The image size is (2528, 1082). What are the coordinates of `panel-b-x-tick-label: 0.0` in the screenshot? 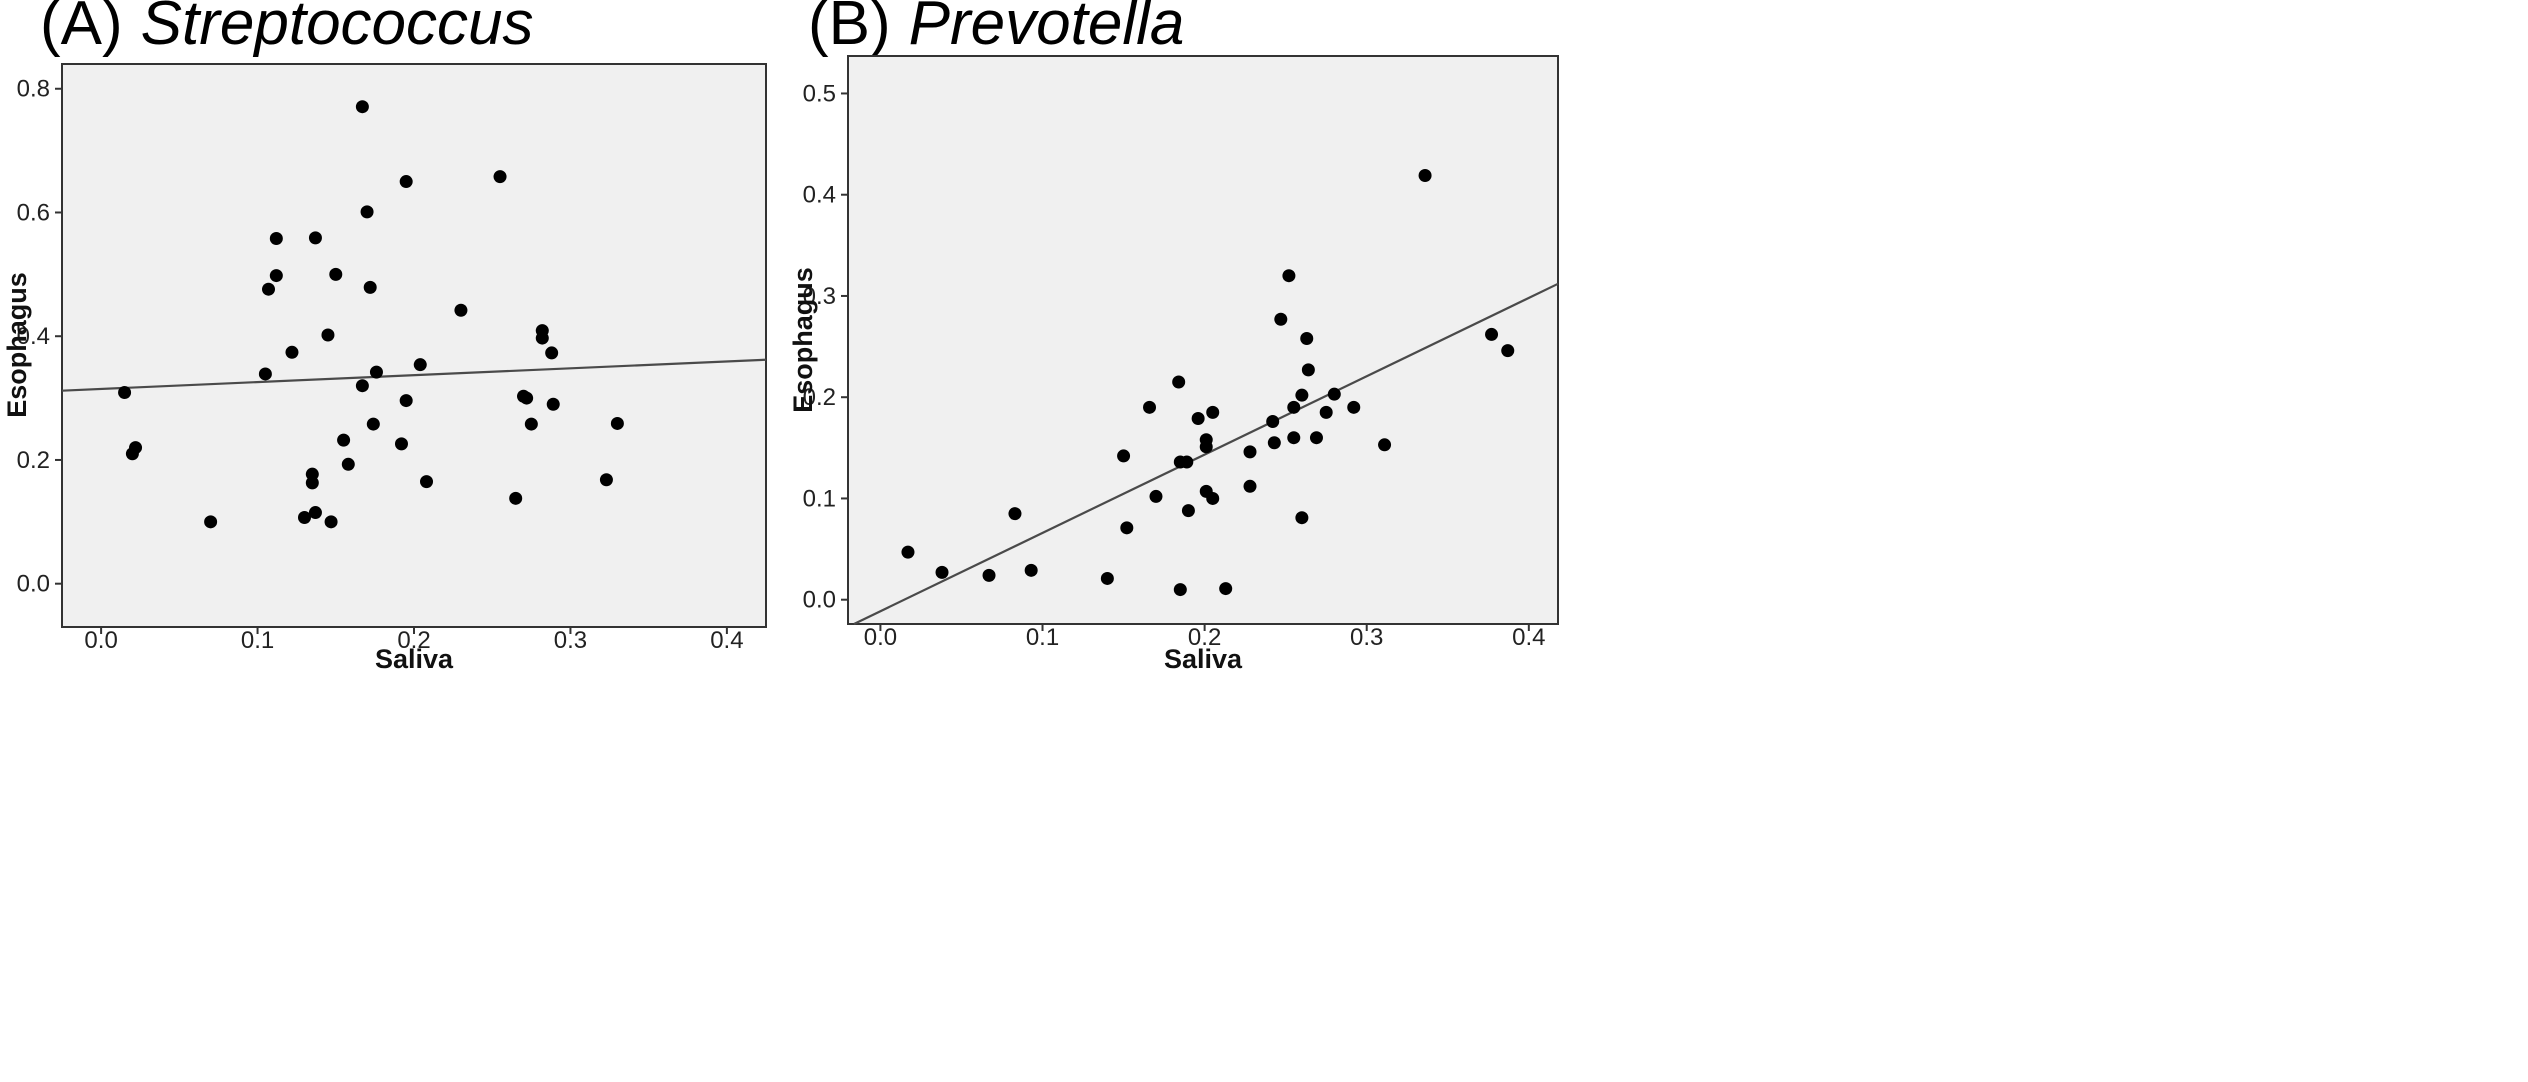 It's located at (880, 637).